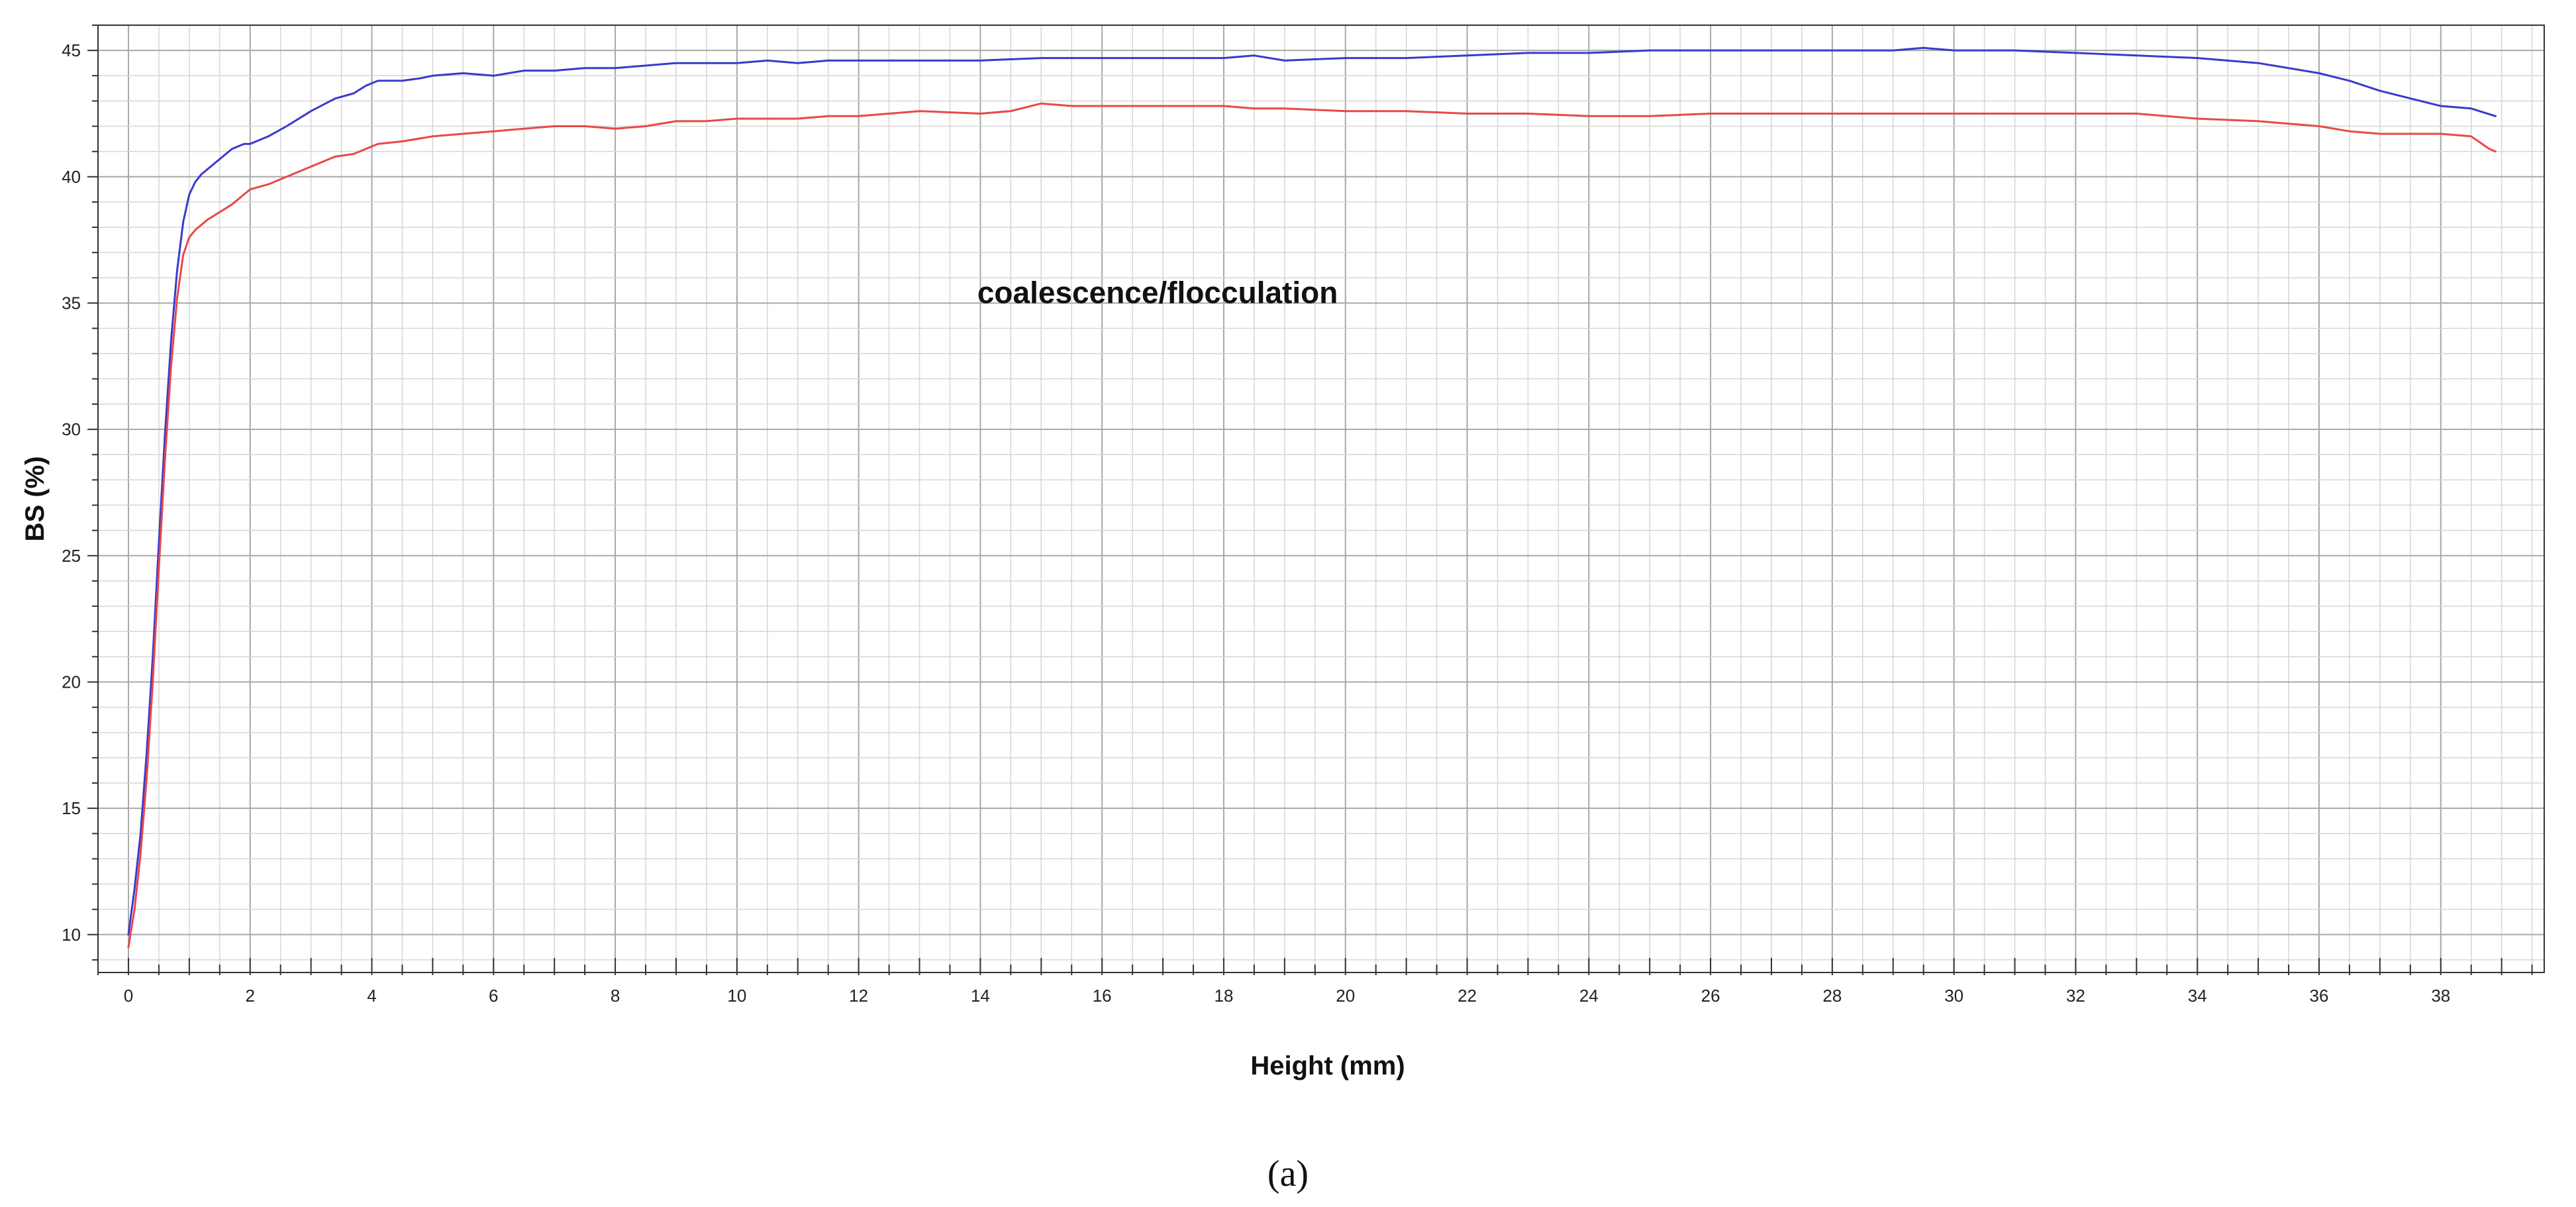 Image resolution: width=2576 pixels, height=1207 pixels. What do you see at coordinates (2075, 996) in the screenshot?
I see `x-tick-label: 32` at bounding box center [2075, 996].